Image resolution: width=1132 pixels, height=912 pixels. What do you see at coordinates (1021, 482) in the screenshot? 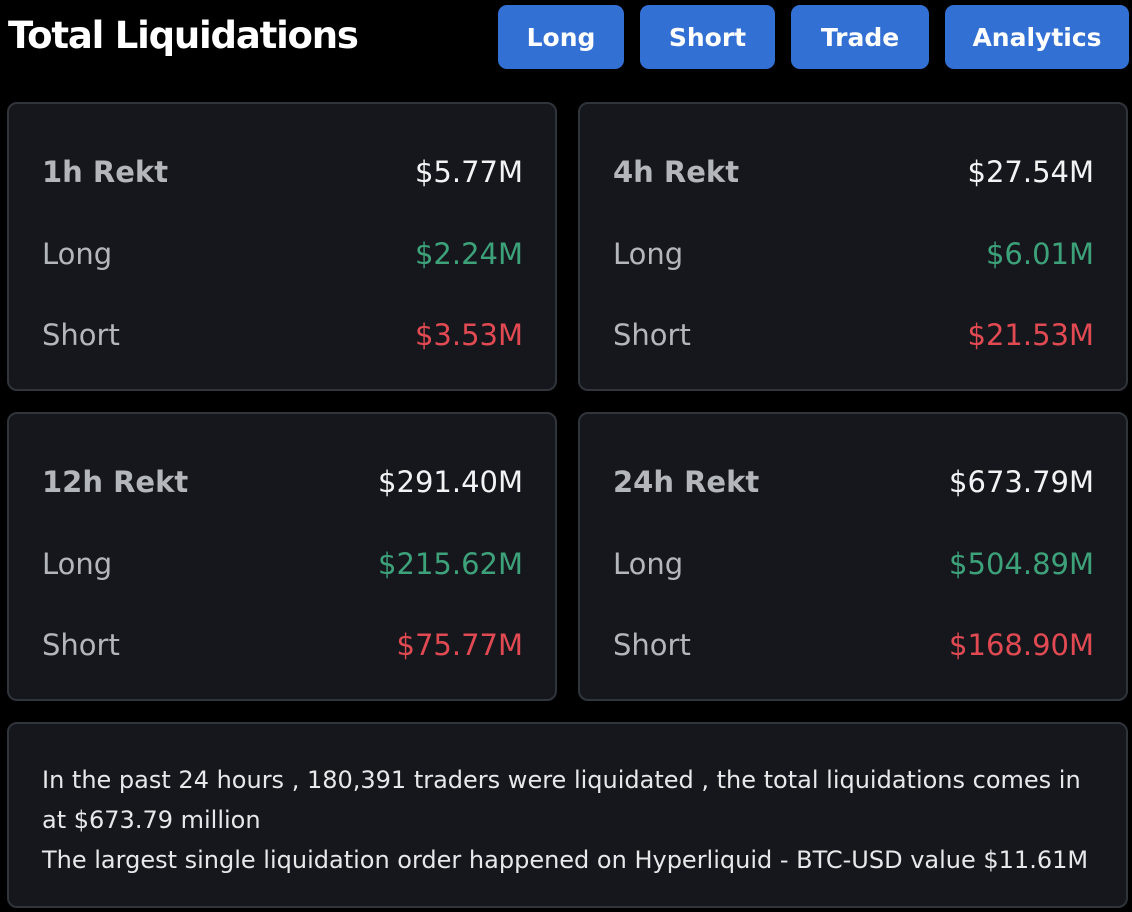
I see `card-total-value: $673.79M` at bounding box center [1021, 482].